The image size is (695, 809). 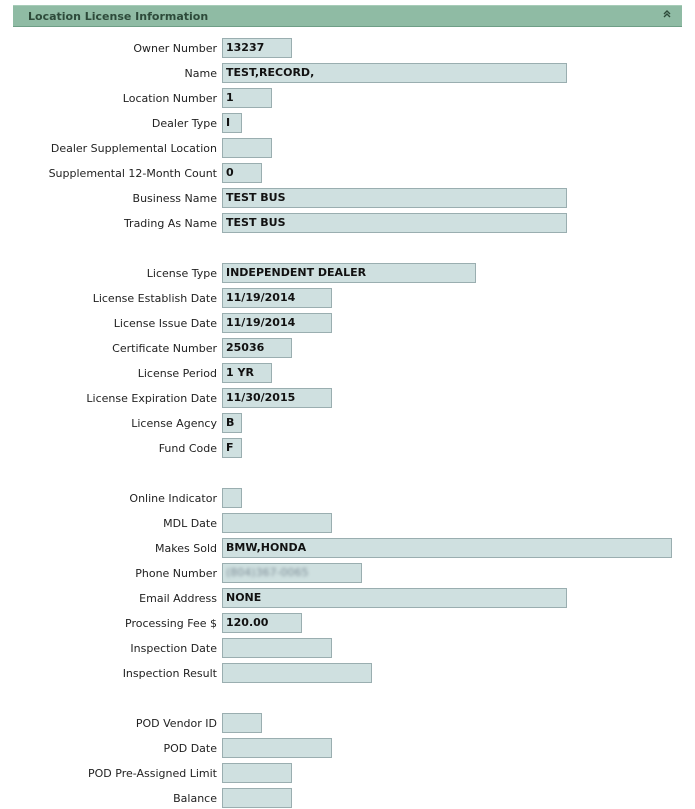 What do you see at coordinates (133, 148) in the screenshot?
I see `dealer-supplemental-location-label: Dealer Supplemental Location` at bounding box center [133, 148].